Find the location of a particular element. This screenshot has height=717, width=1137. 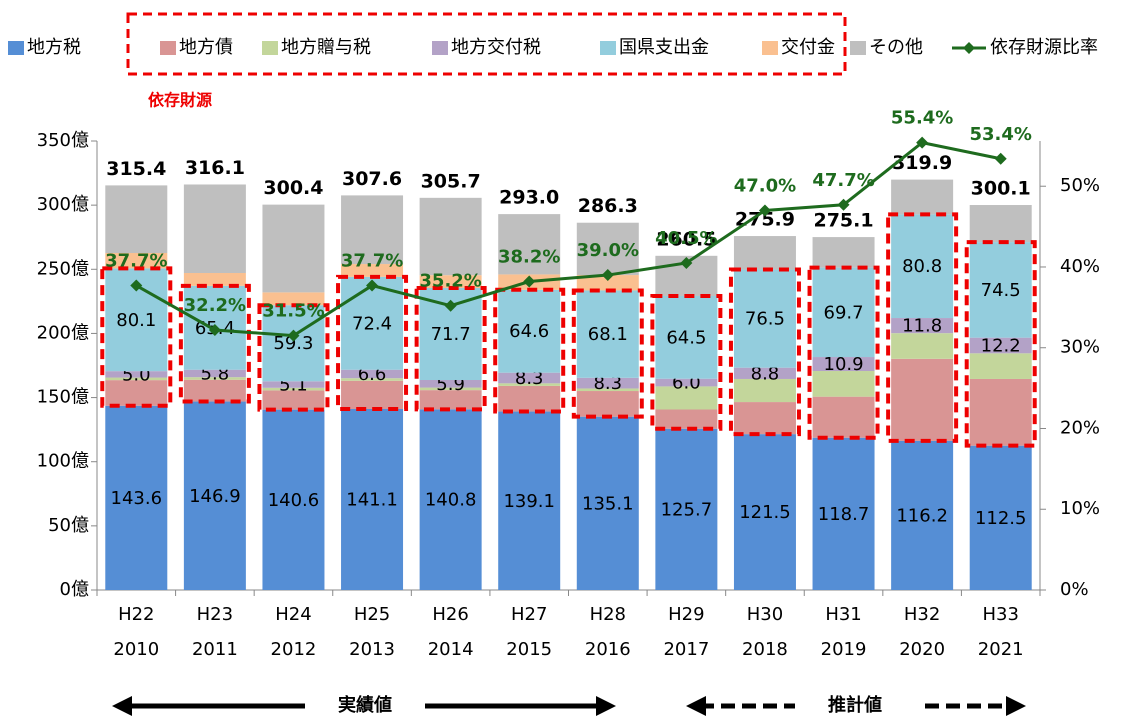

total-label: 305.7 is located at coordinates (451, 181).